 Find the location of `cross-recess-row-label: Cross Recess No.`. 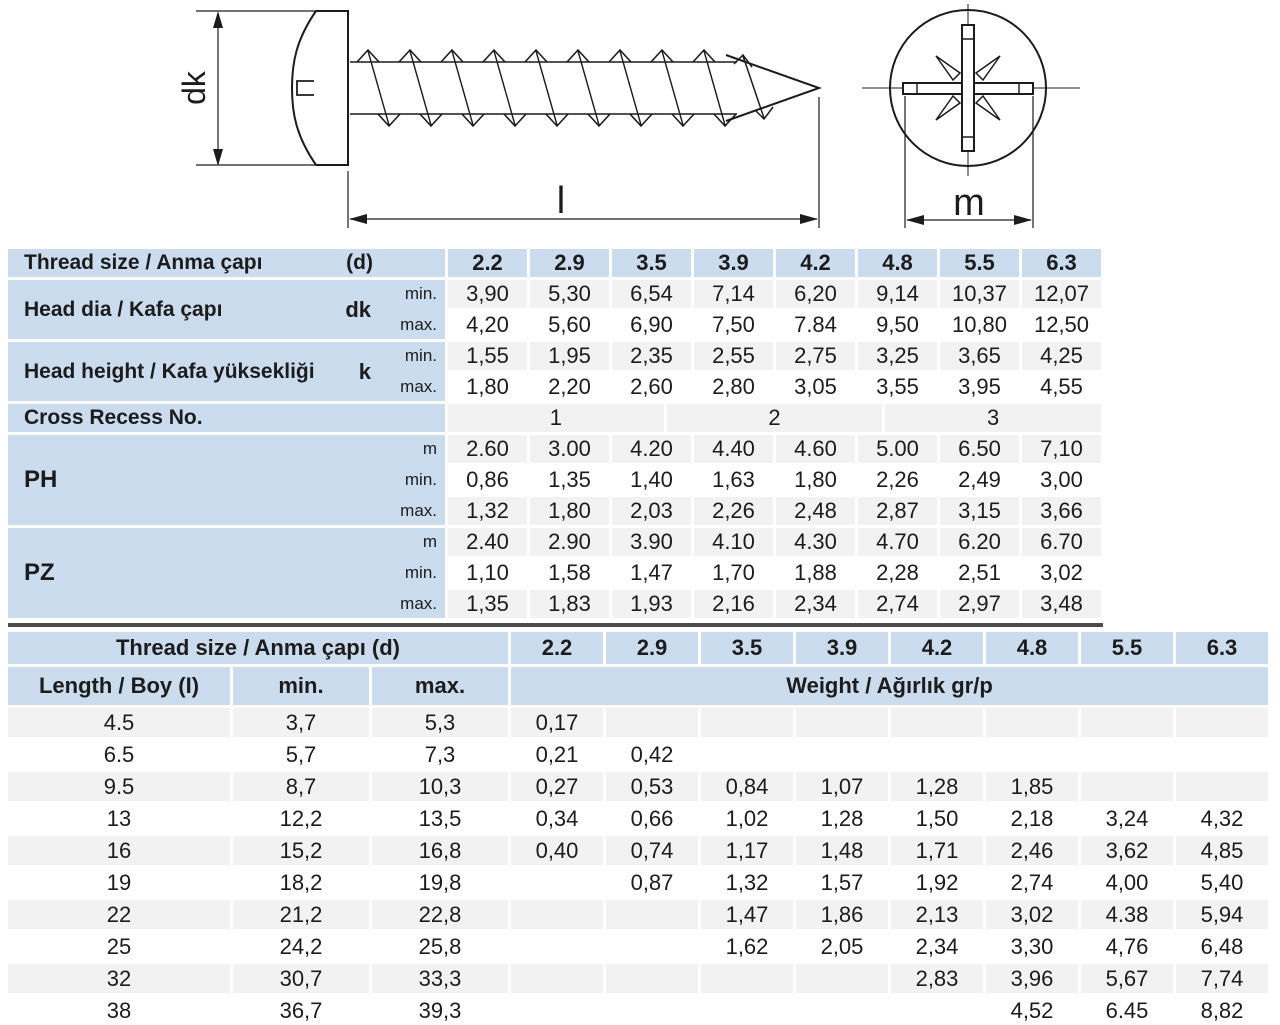

cross-recess-row-label: Cross Recess No. is located at coordinates (226, 418).